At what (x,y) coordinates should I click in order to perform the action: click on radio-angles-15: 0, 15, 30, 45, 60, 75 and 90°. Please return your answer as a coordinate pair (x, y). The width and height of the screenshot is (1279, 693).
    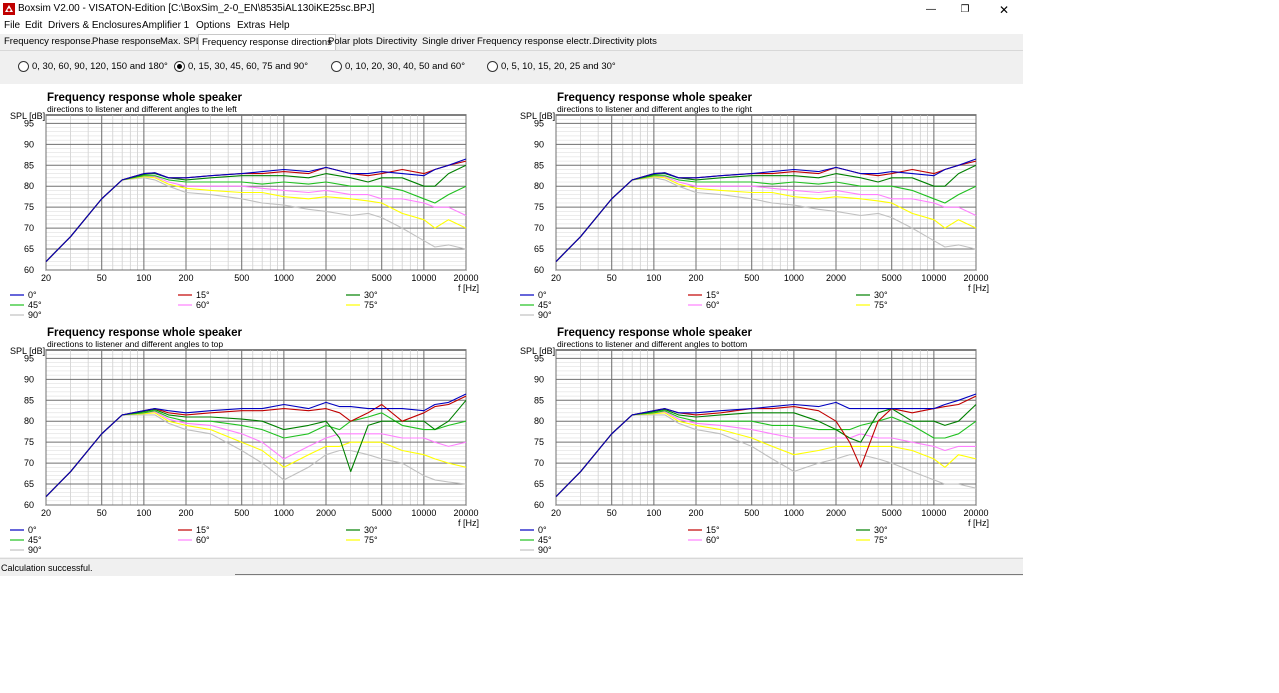
    Looking at the image, I should click on (241, 66).